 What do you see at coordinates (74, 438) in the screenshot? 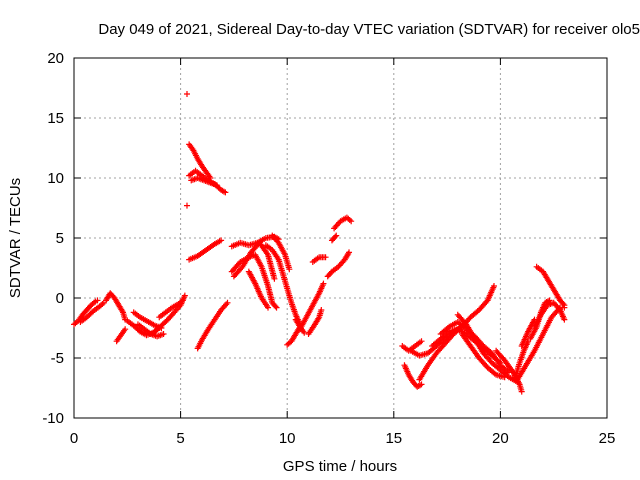
I see `x-tick-label: 0` at bounding box center [74, 438].